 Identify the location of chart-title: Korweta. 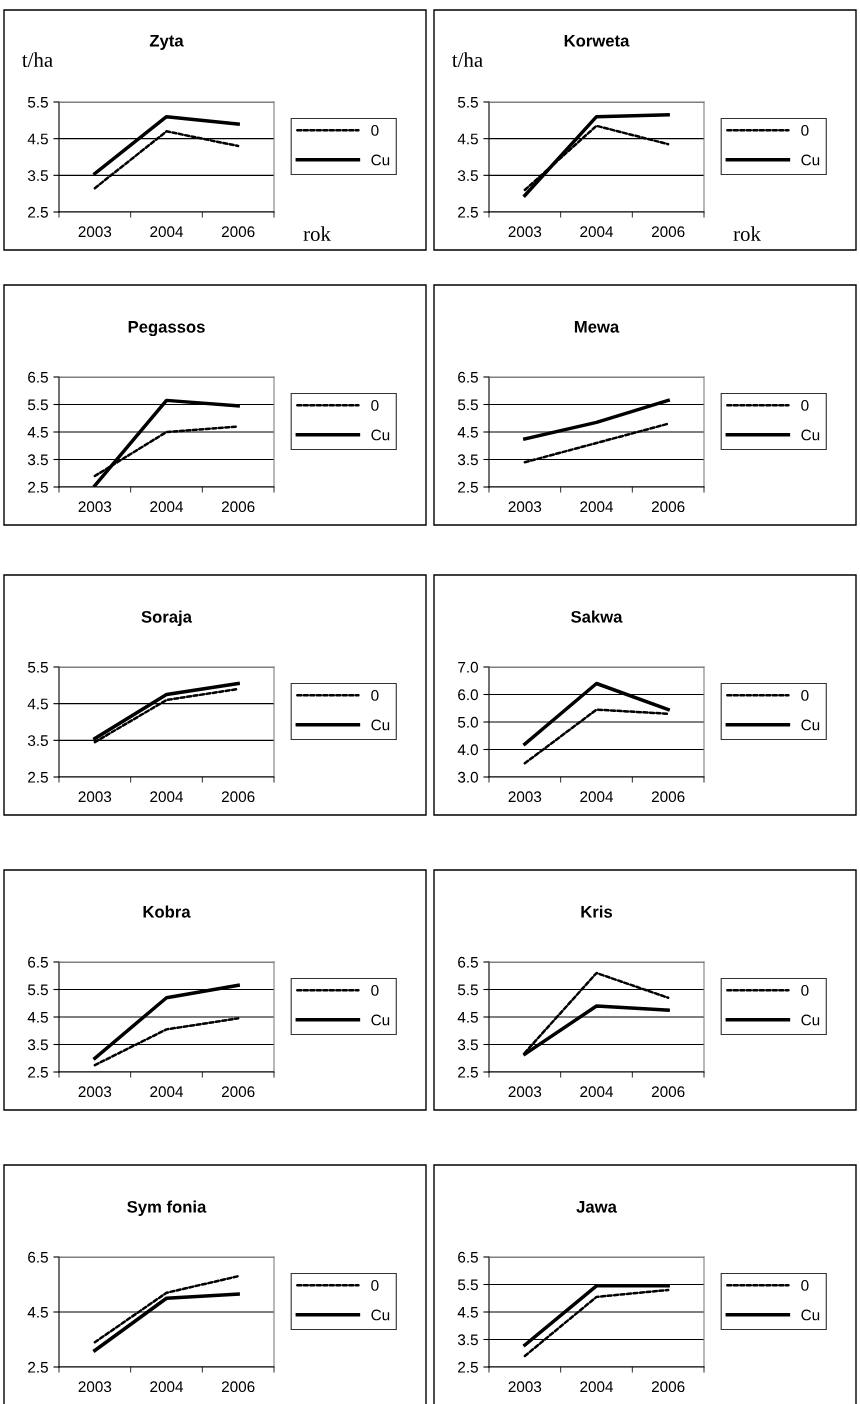
(597, 40).